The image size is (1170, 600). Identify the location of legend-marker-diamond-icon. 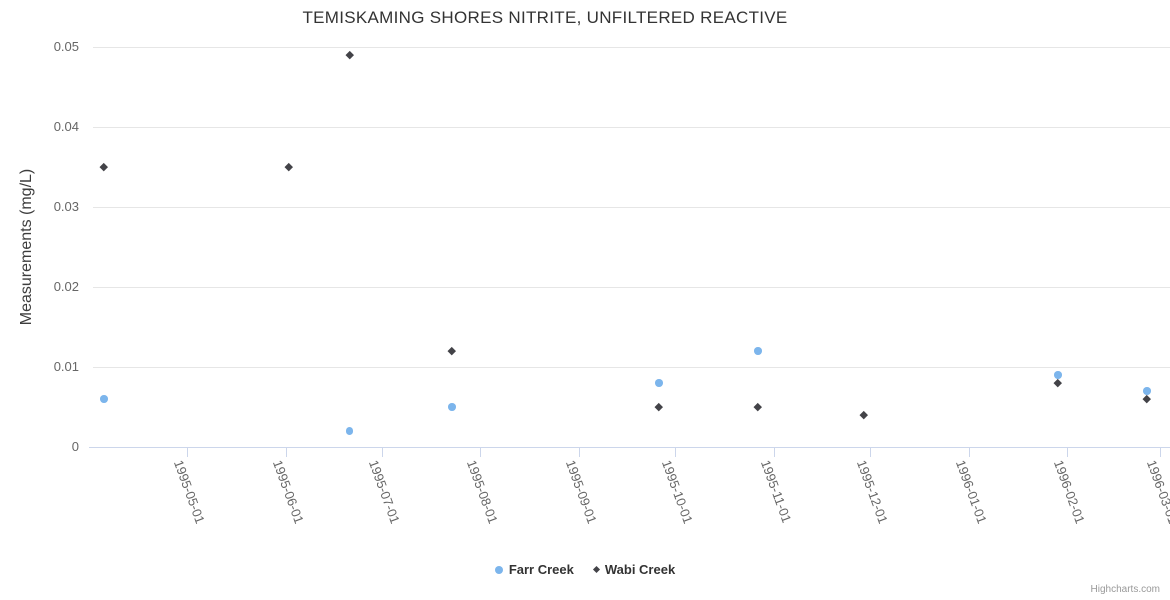
(596, 569).